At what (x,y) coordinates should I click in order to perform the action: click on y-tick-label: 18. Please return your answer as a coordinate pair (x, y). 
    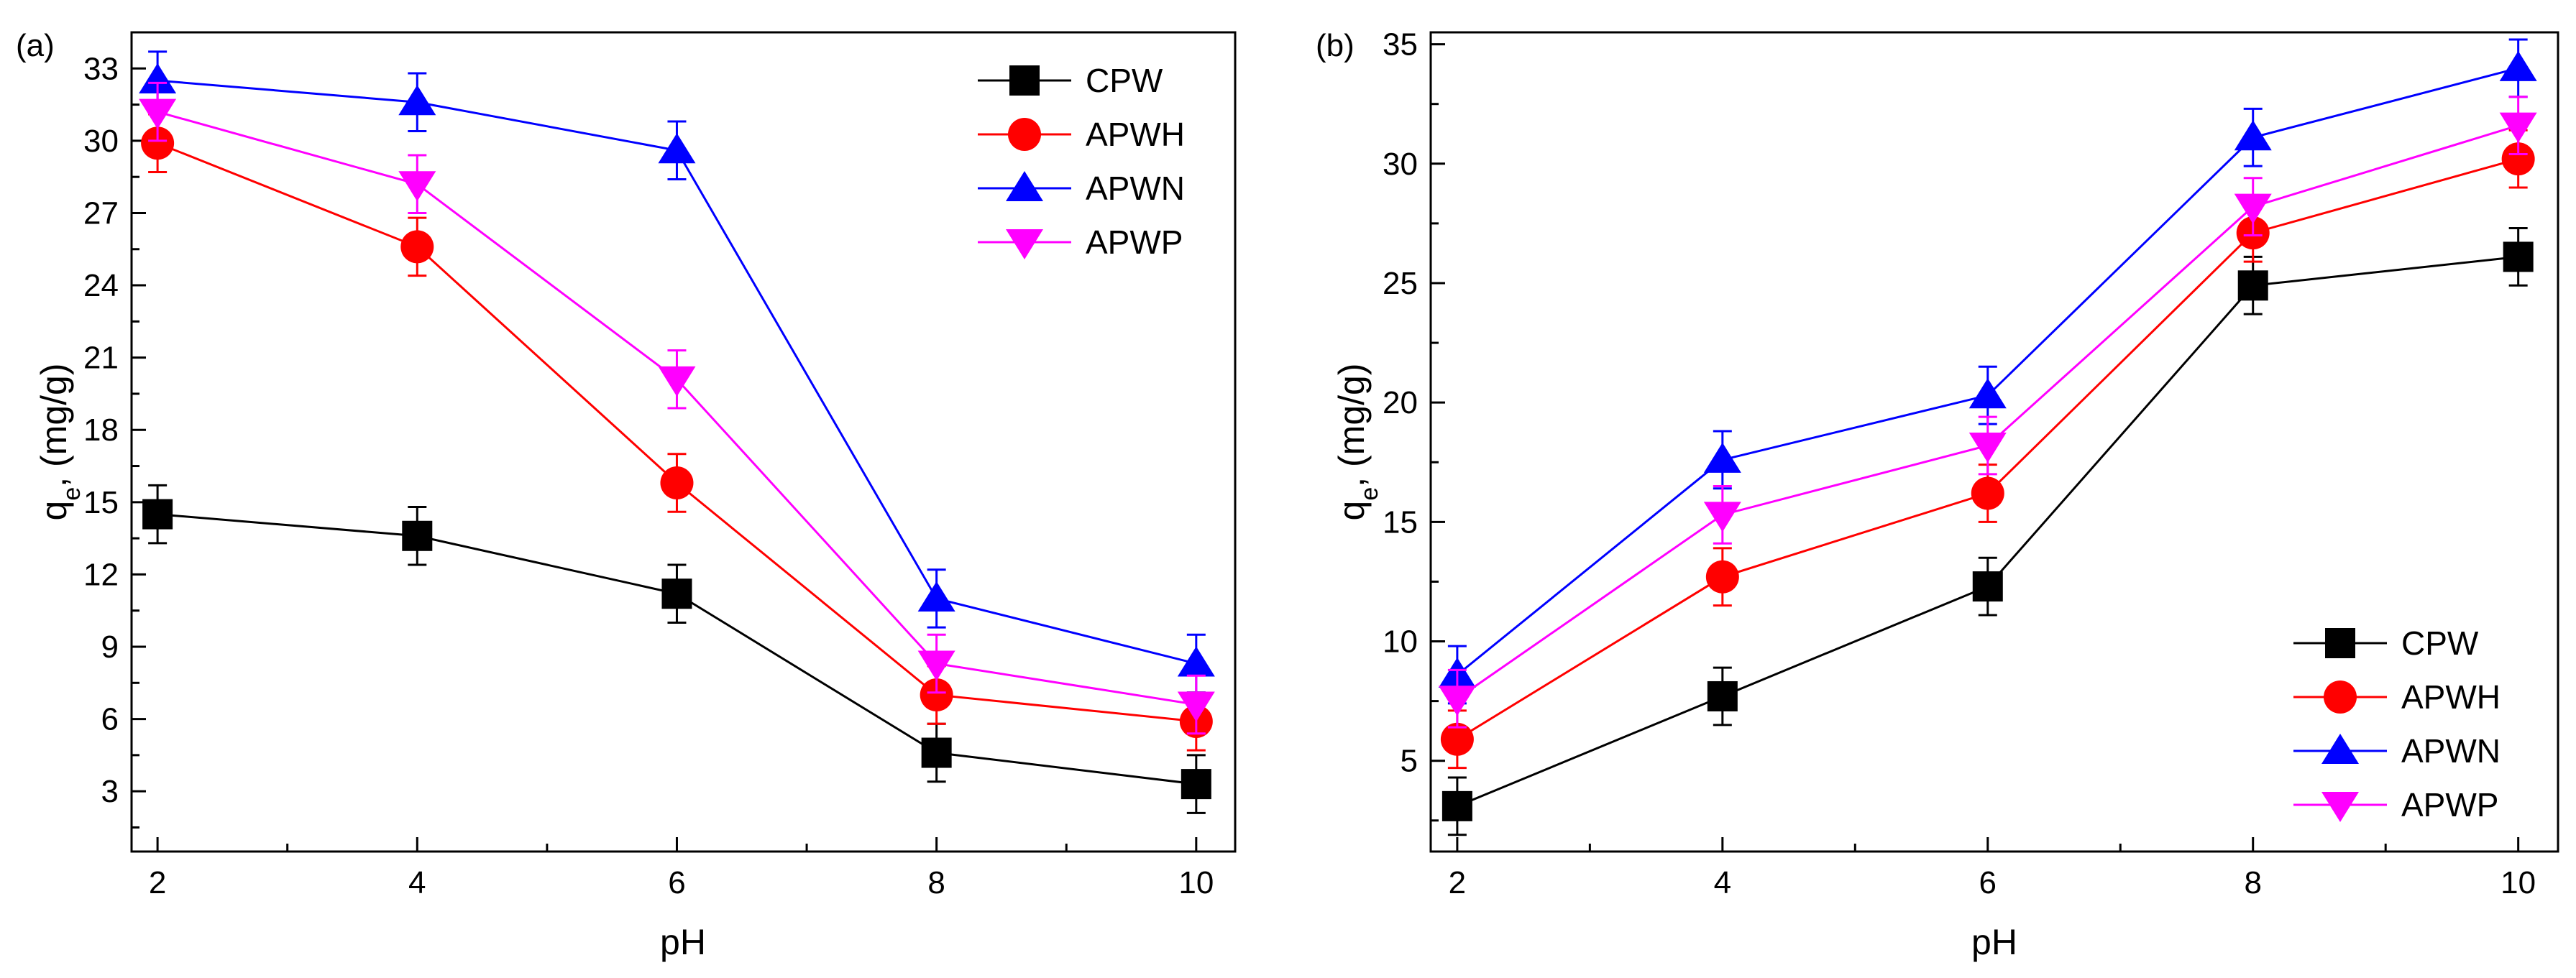
    Looking at the image, I should click on (101, 430).